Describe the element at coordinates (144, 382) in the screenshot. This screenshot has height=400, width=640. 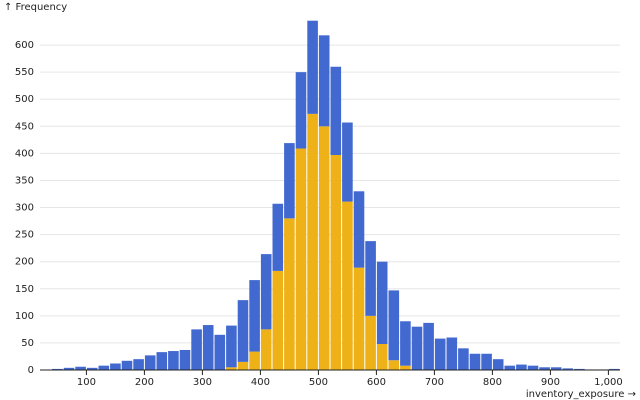
I see `x-tick-label: 200` at that location.